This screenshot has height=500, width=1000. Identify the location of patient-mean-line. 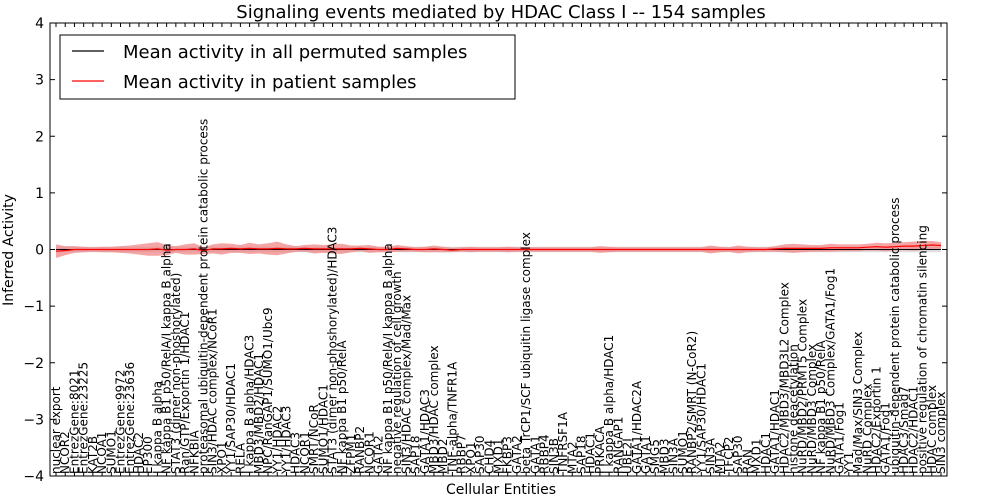
(498, 248).